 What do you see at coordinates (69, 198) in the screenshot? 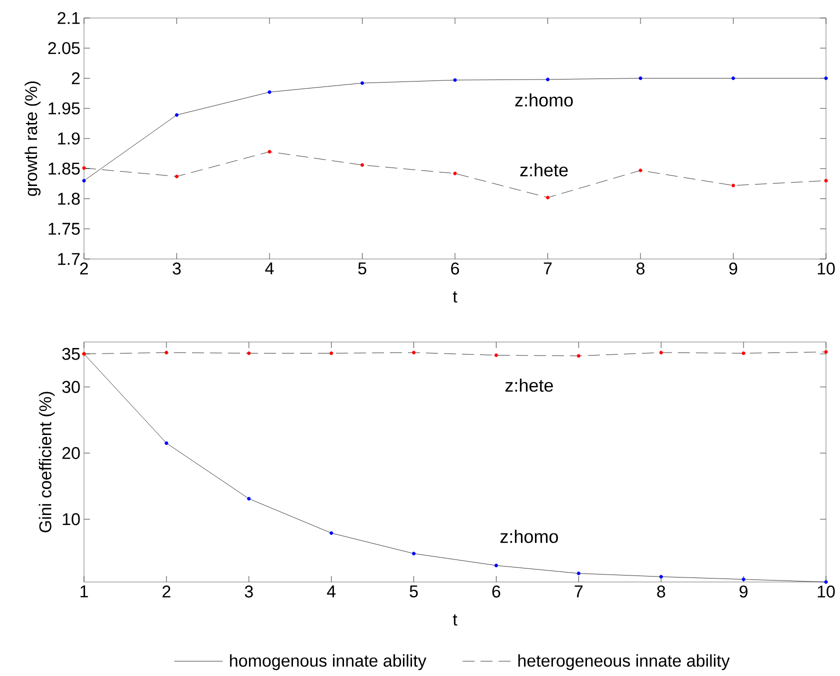
I see `y-tick-label: 1.8` at bounding box center [69, 198].